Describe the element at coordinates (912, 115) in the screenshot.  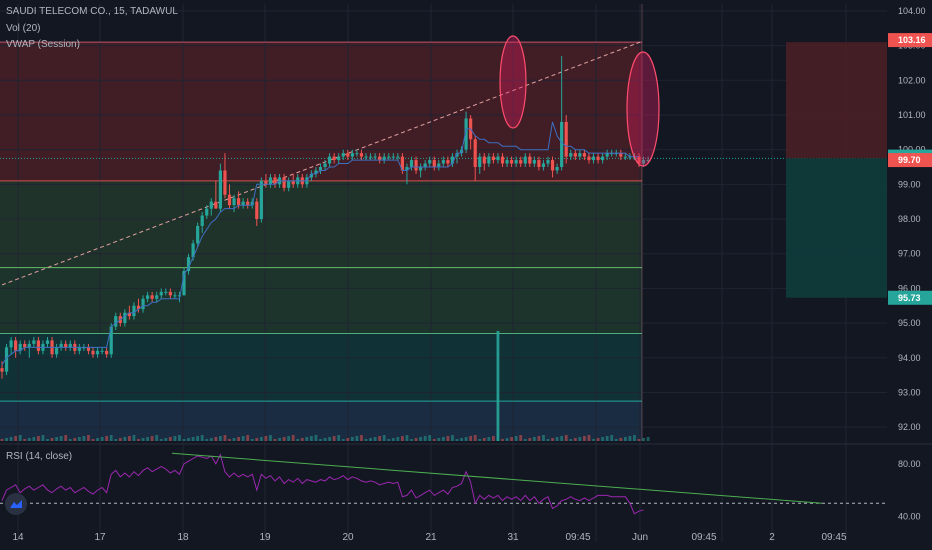
I see `price-axis-tick: 101.00` at that location.